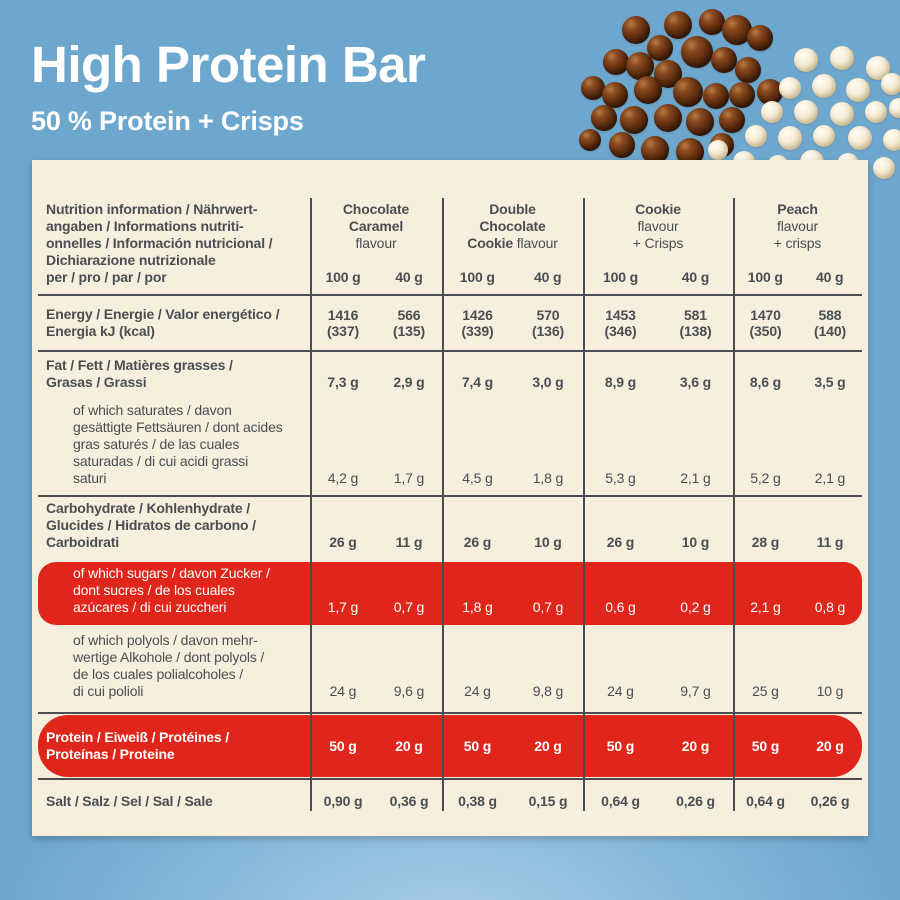  Describe the element at coordinates (343, 745) in the screenshot. I see `value-cell: 50 g` at that location.